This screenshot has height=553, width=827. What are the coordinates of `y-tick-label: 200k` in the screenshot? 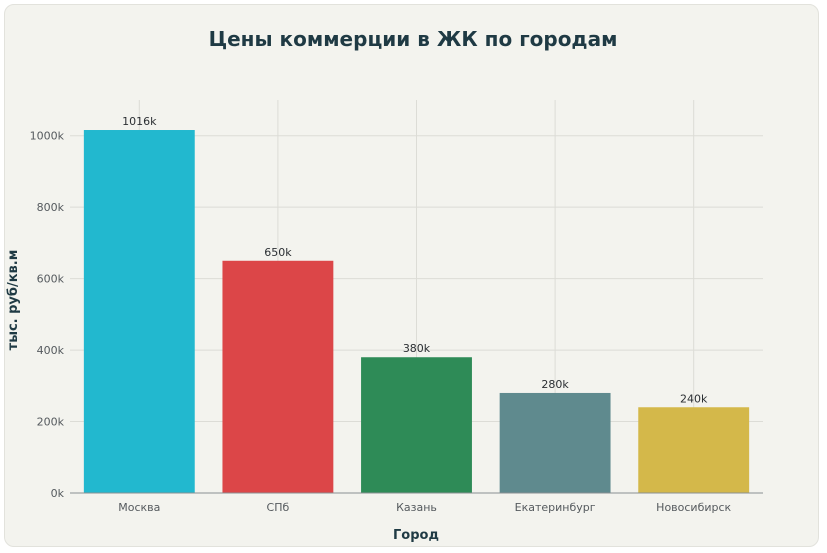 It's located at (51, 422).